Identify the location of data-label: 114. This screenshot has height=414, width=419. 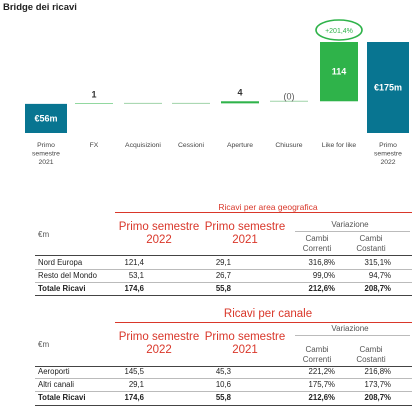
(339, 72).